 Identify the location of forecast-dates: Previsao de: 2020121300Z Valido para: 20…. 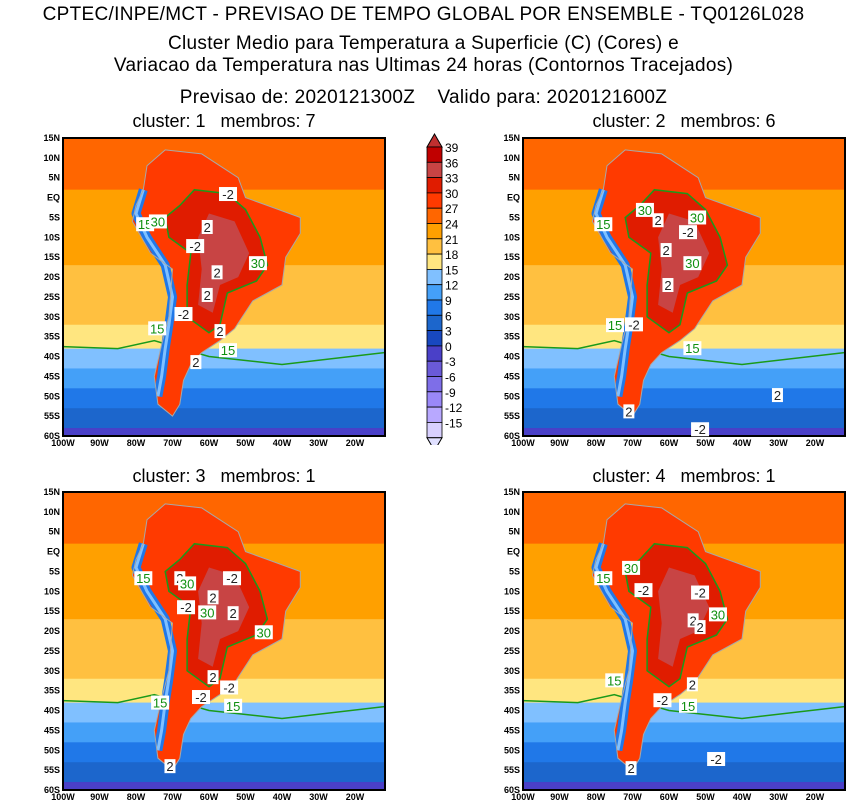
(423, 97).